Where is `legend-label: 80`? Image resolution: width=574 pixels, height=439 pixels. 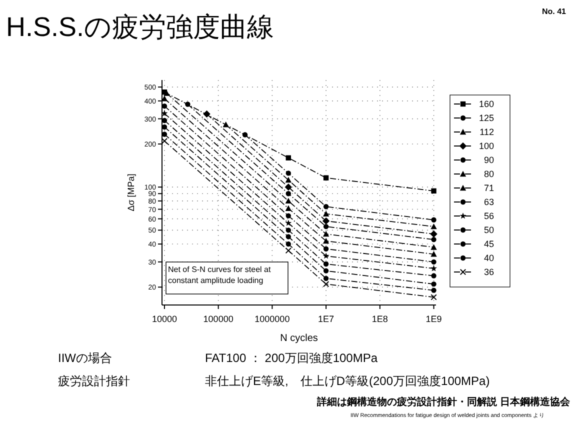
legend-label: 80 is located at coordinates (489, 174).